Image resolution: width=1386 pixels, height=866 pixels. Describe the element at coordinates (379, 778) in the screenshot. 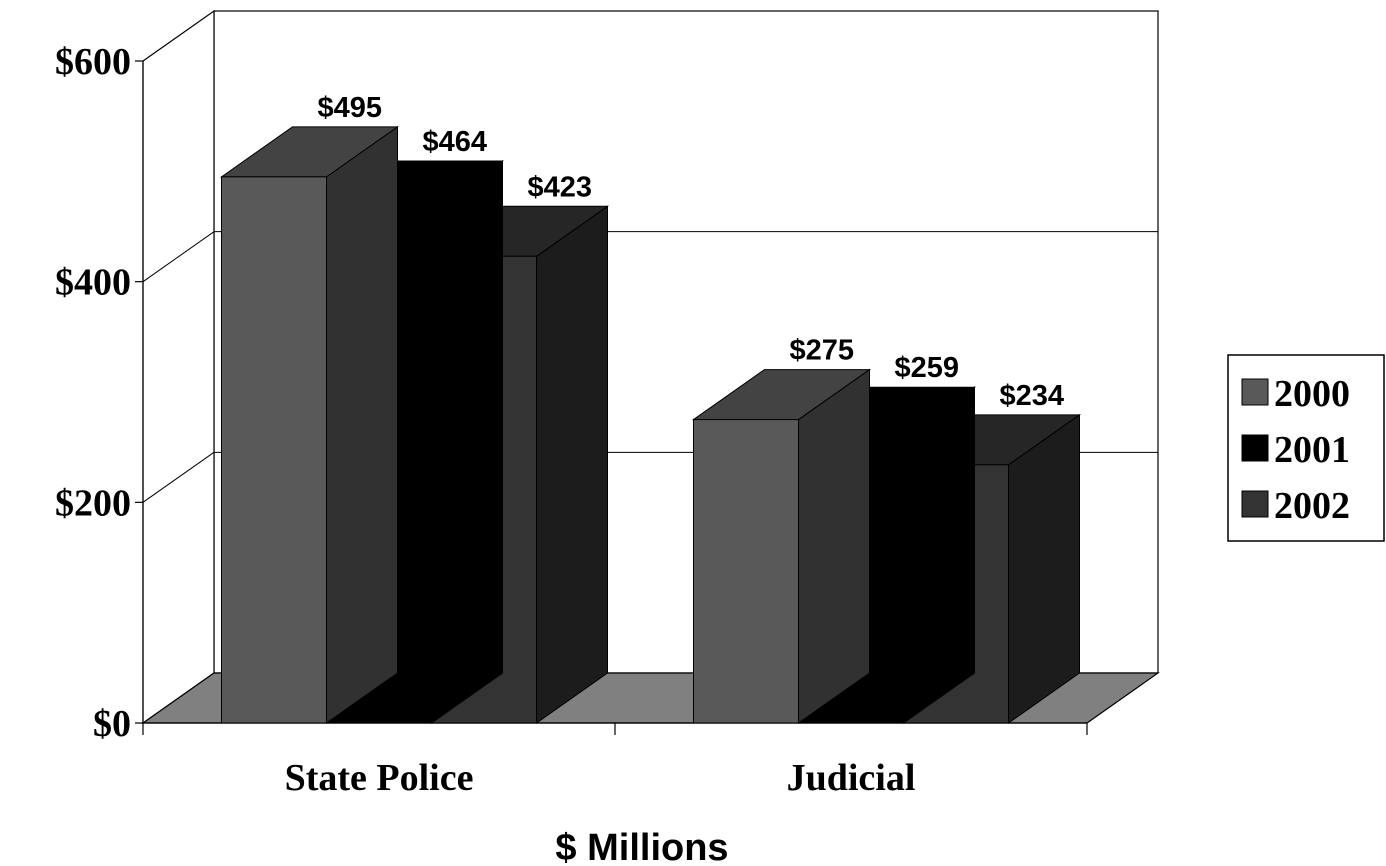

I see `x-tick-label: State Police` at that location.